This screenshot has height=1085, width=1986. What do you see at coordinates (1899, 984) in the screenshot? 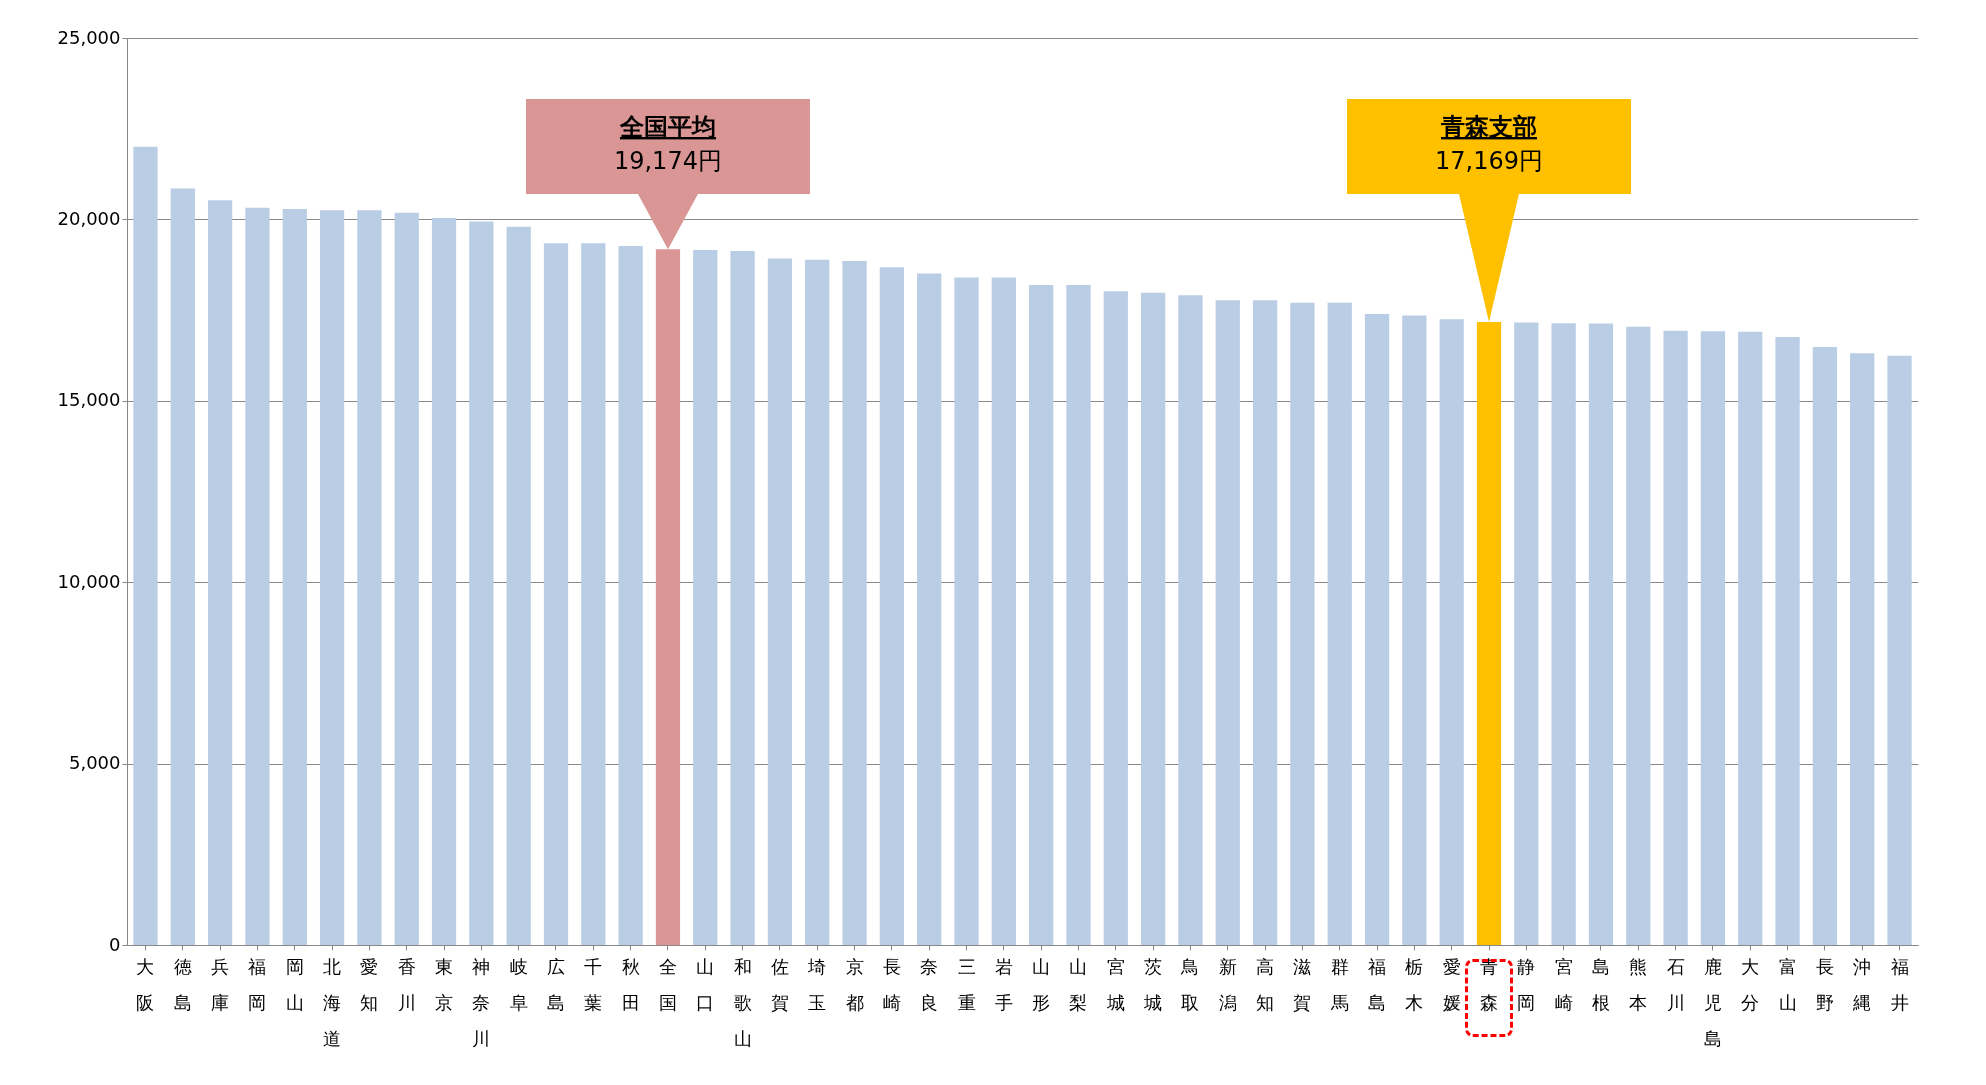
I see `x-tick-label: 福井` at bounding box center [1899, 984].